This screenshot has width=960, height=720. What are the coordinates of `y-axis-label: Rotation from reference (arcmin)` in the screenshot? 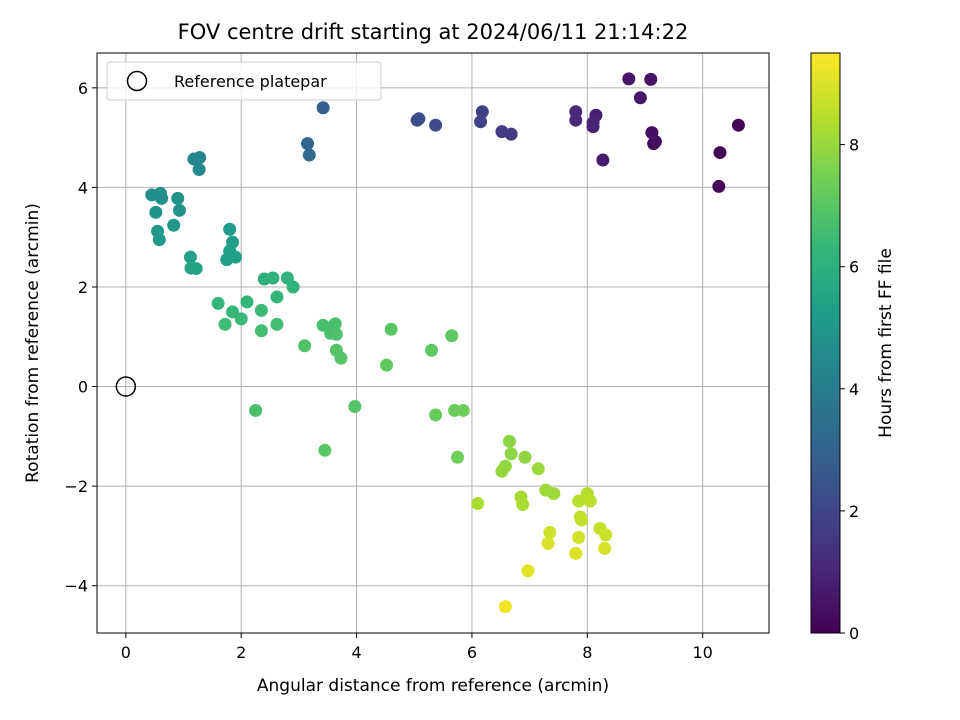 It's located at (33, 343).